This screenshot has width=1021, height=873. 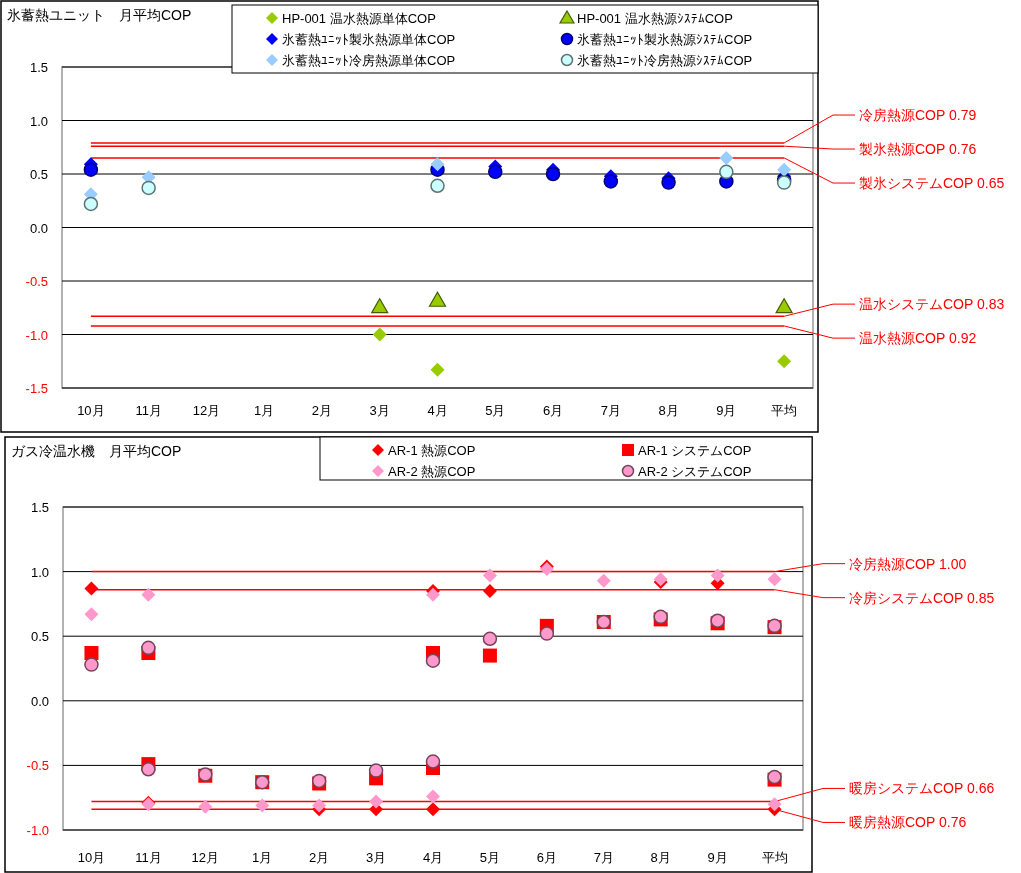 What do you see at coordinates (96, 451) in the screenshot?
I see `chart-title: ガス冷温水機 月平均COP` at bounding box center [96, 451].